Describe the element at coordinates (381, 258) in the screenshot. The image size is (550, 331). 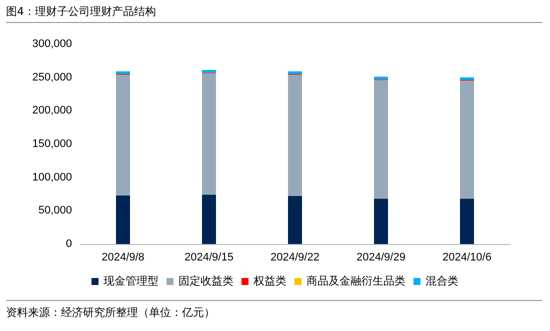
I see `x-tick-label: 2024/9/29` at that location.